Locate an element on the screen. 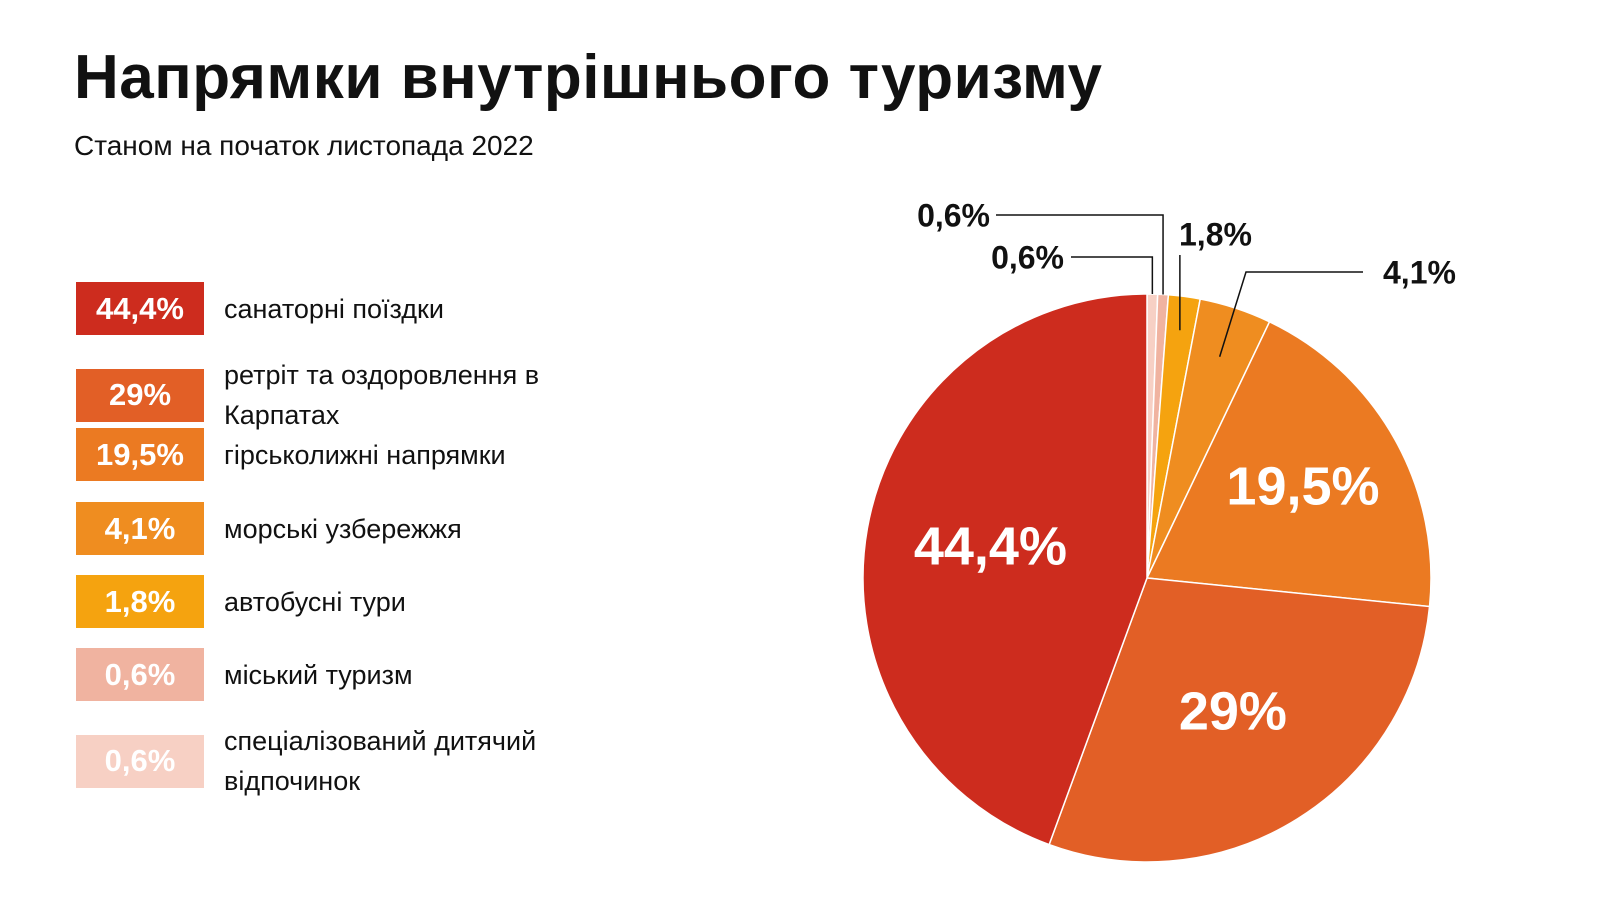 The height and width of the screenshot is (900, 1600). legend-label: санаторні поїздки is located at coordinates (334, 308).